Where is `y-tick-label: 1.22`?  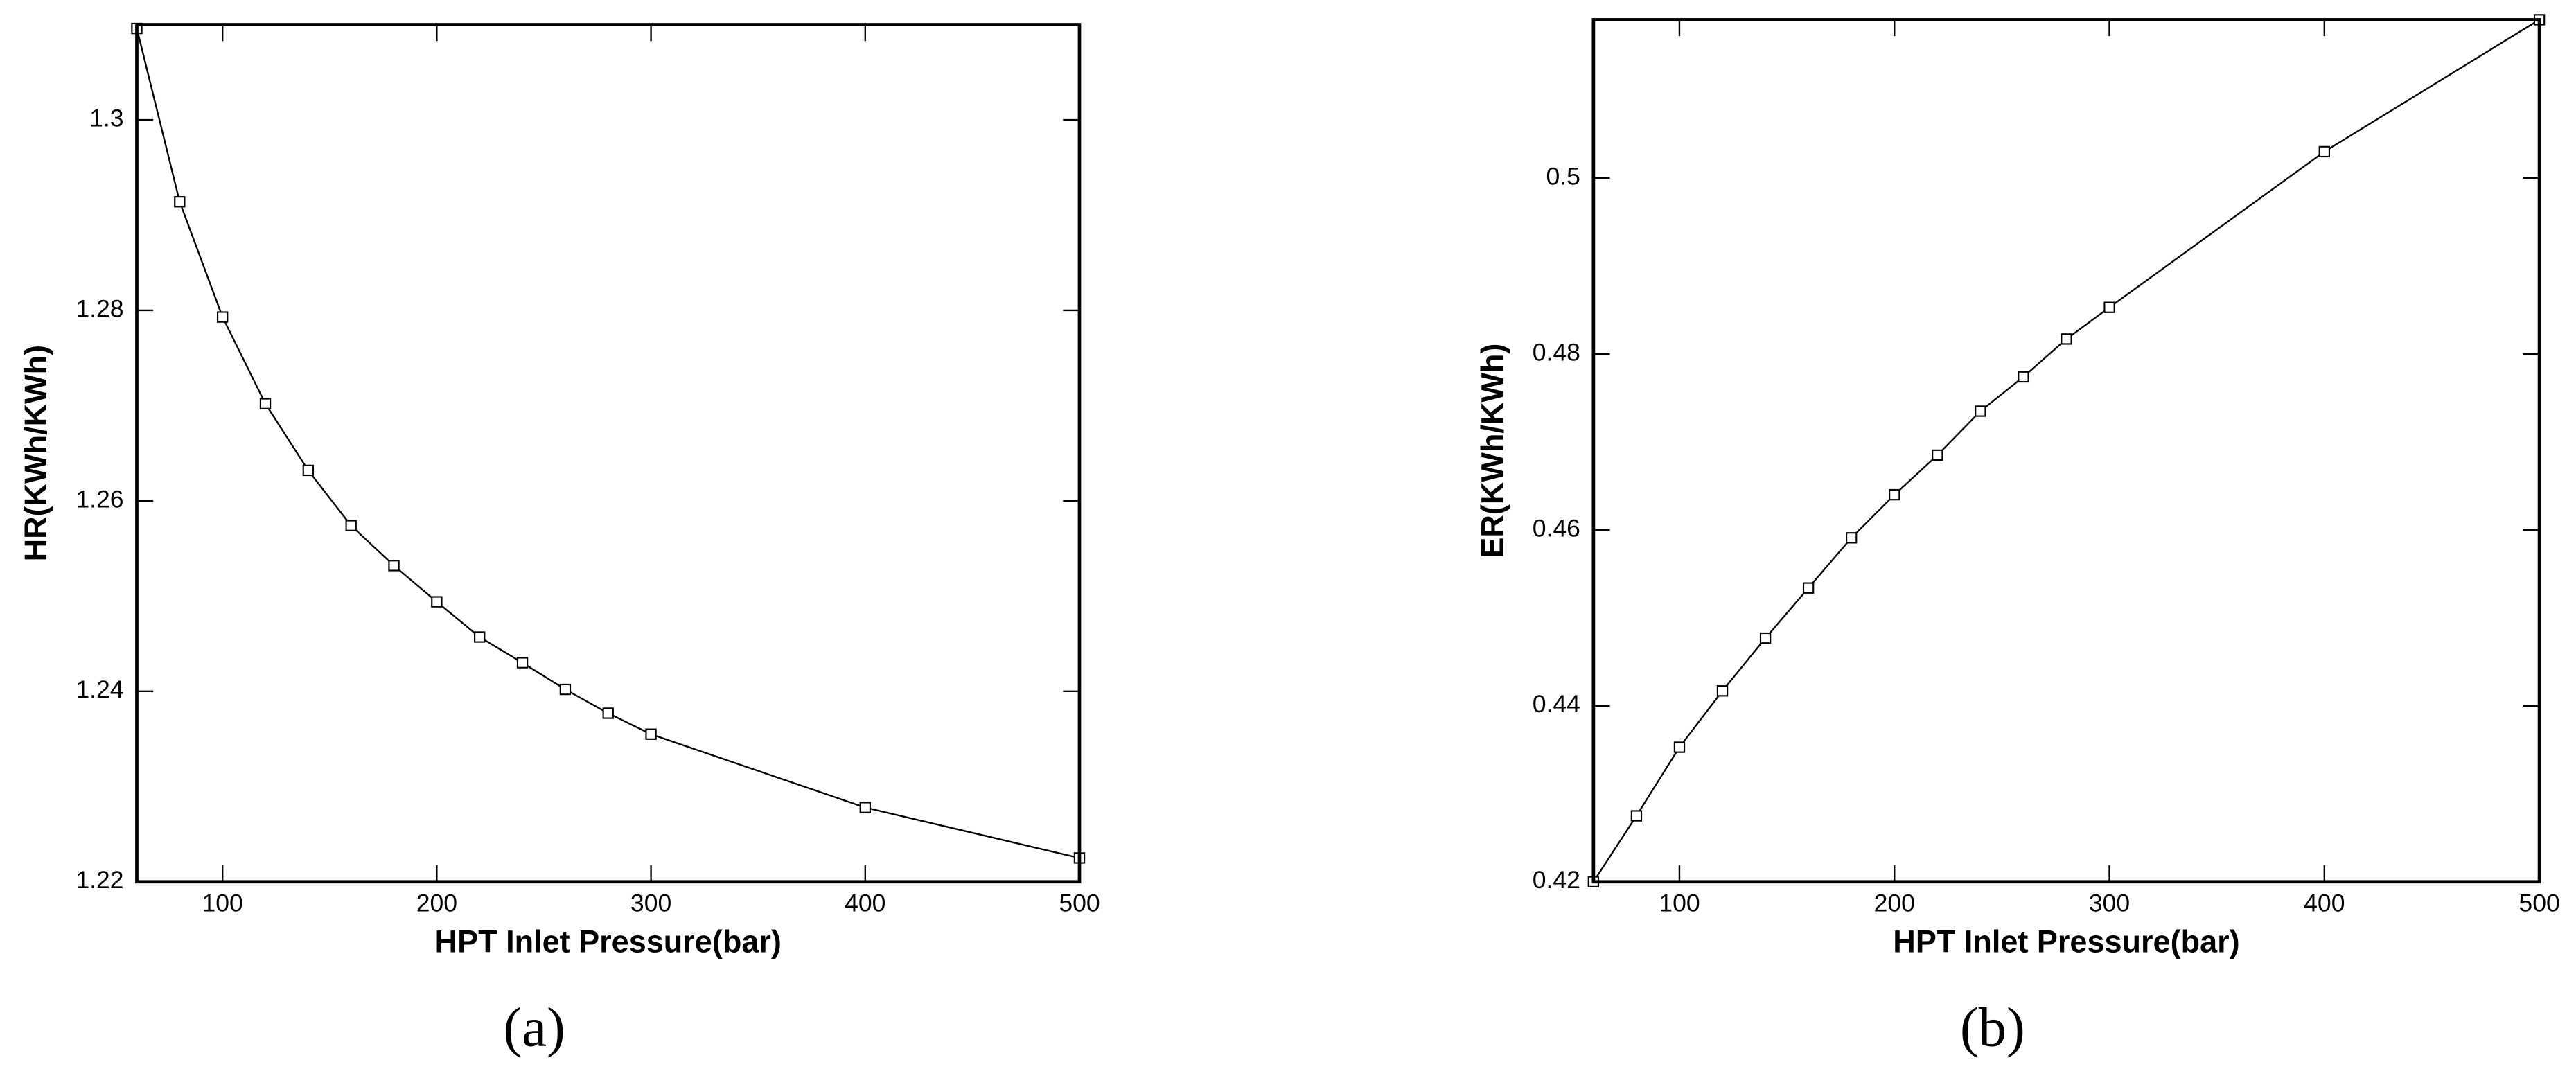 y-tick-label: 1.22 is located at coordinates (99, 880).